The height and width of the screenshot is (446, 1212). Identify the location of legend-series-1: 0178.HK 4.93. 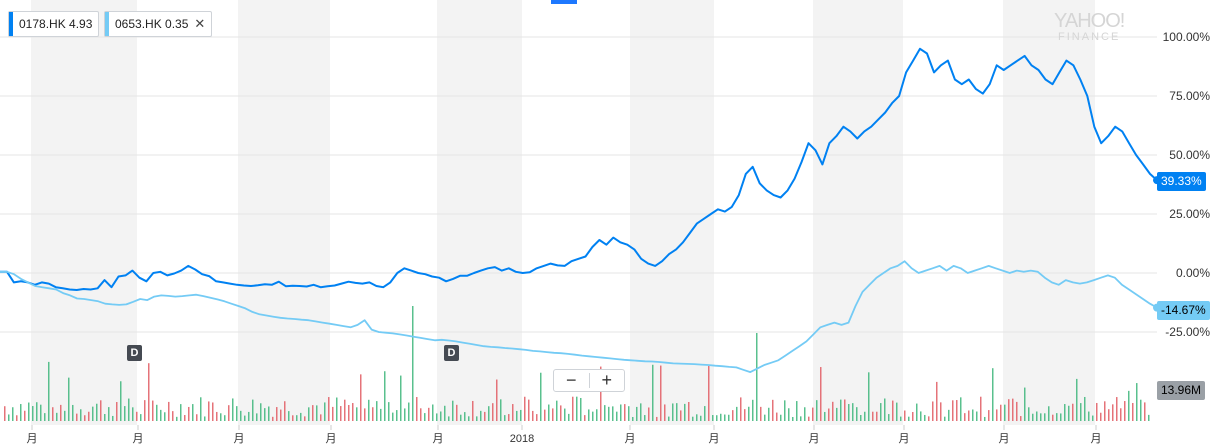
(54, 24).